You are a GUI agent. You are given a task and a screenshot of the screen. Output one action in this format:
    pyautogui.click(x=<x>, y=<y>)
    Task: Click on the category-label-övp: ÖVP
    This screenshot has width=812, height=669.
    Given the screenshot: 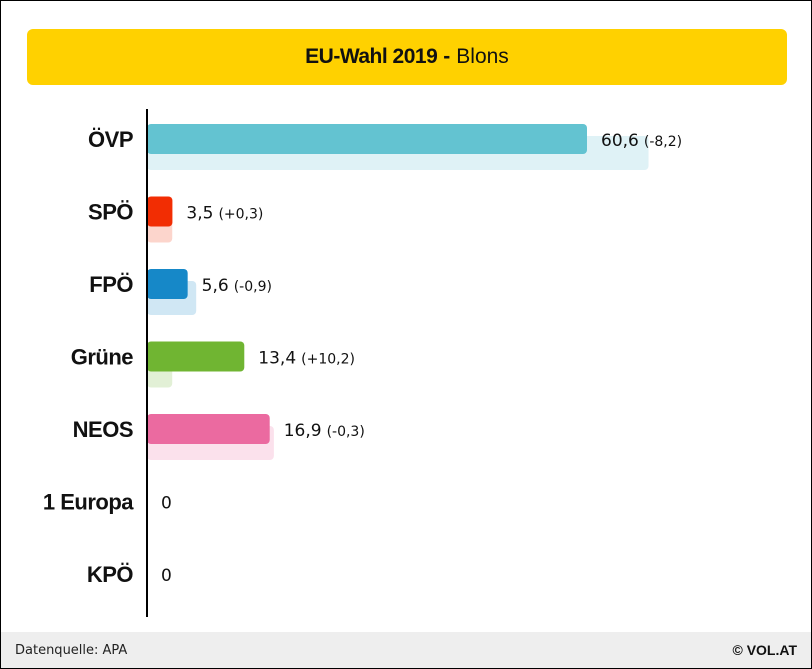 What is the action you would take?
    pyautogui.click(x=110, y=139)
    